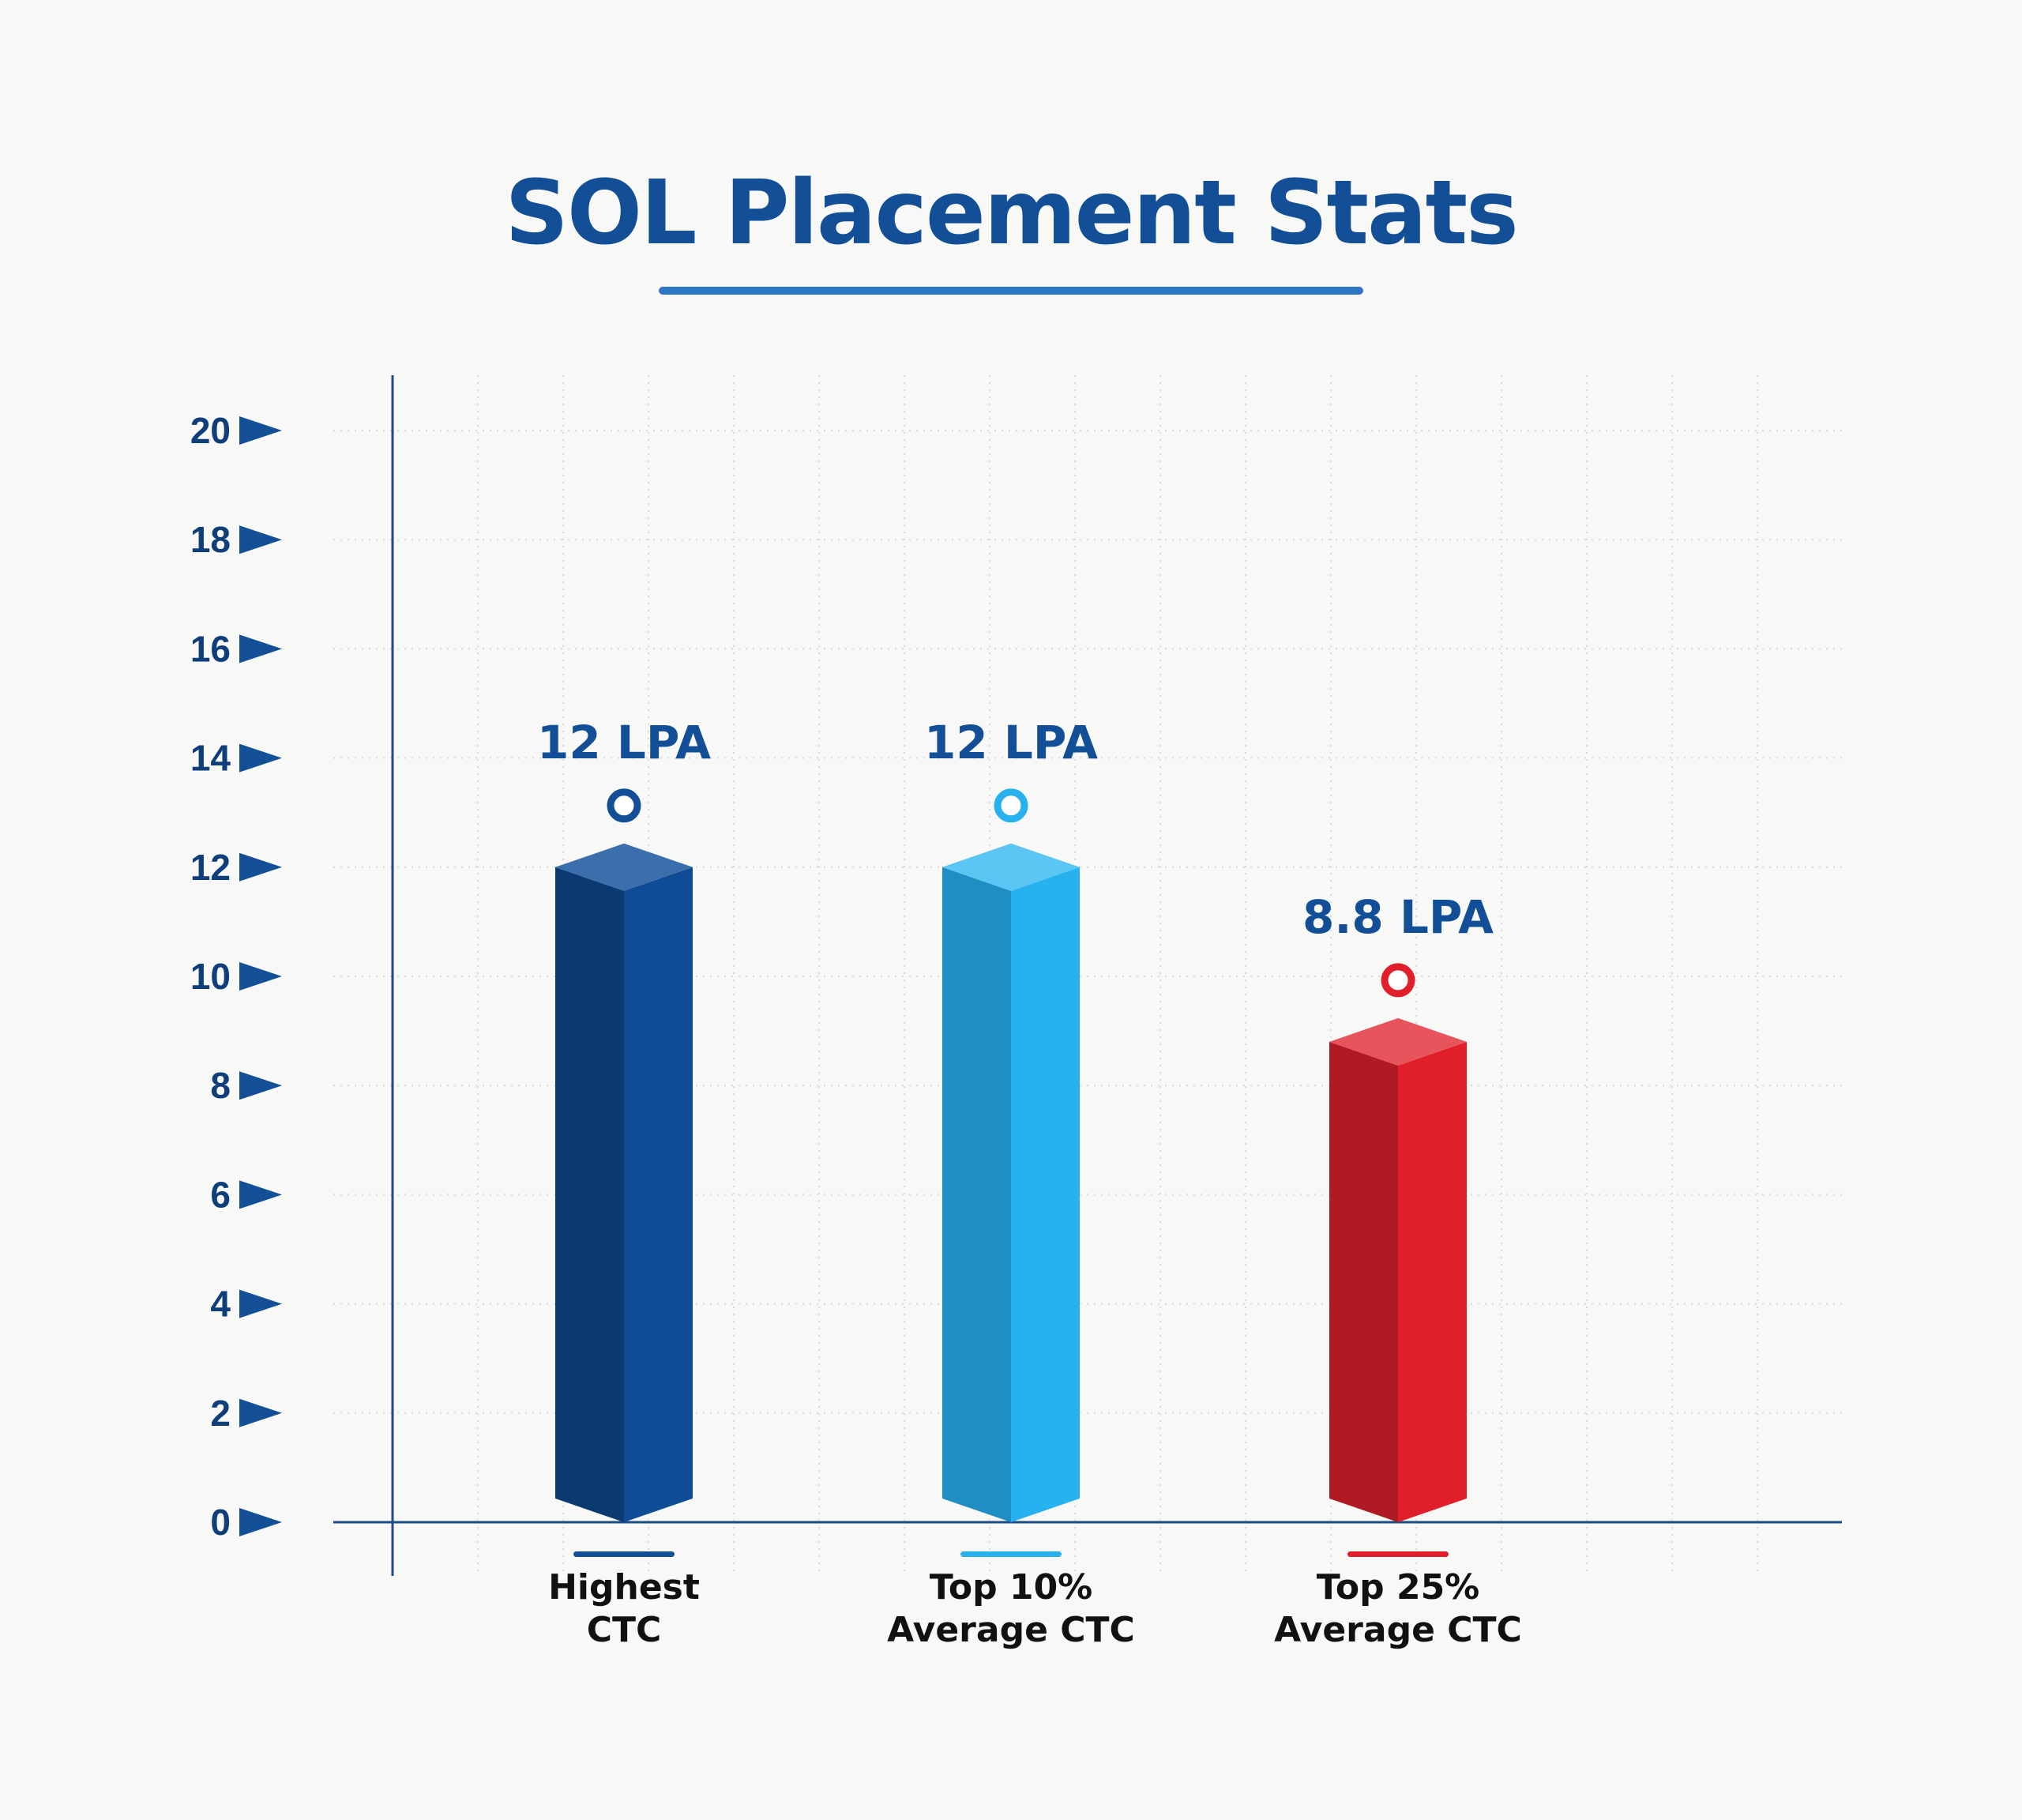 This screenshot has width=2022, height=1820. Describe the element at coordinates (210, 539) in the screenshot. I see `y-tick-label: 18` at that location.